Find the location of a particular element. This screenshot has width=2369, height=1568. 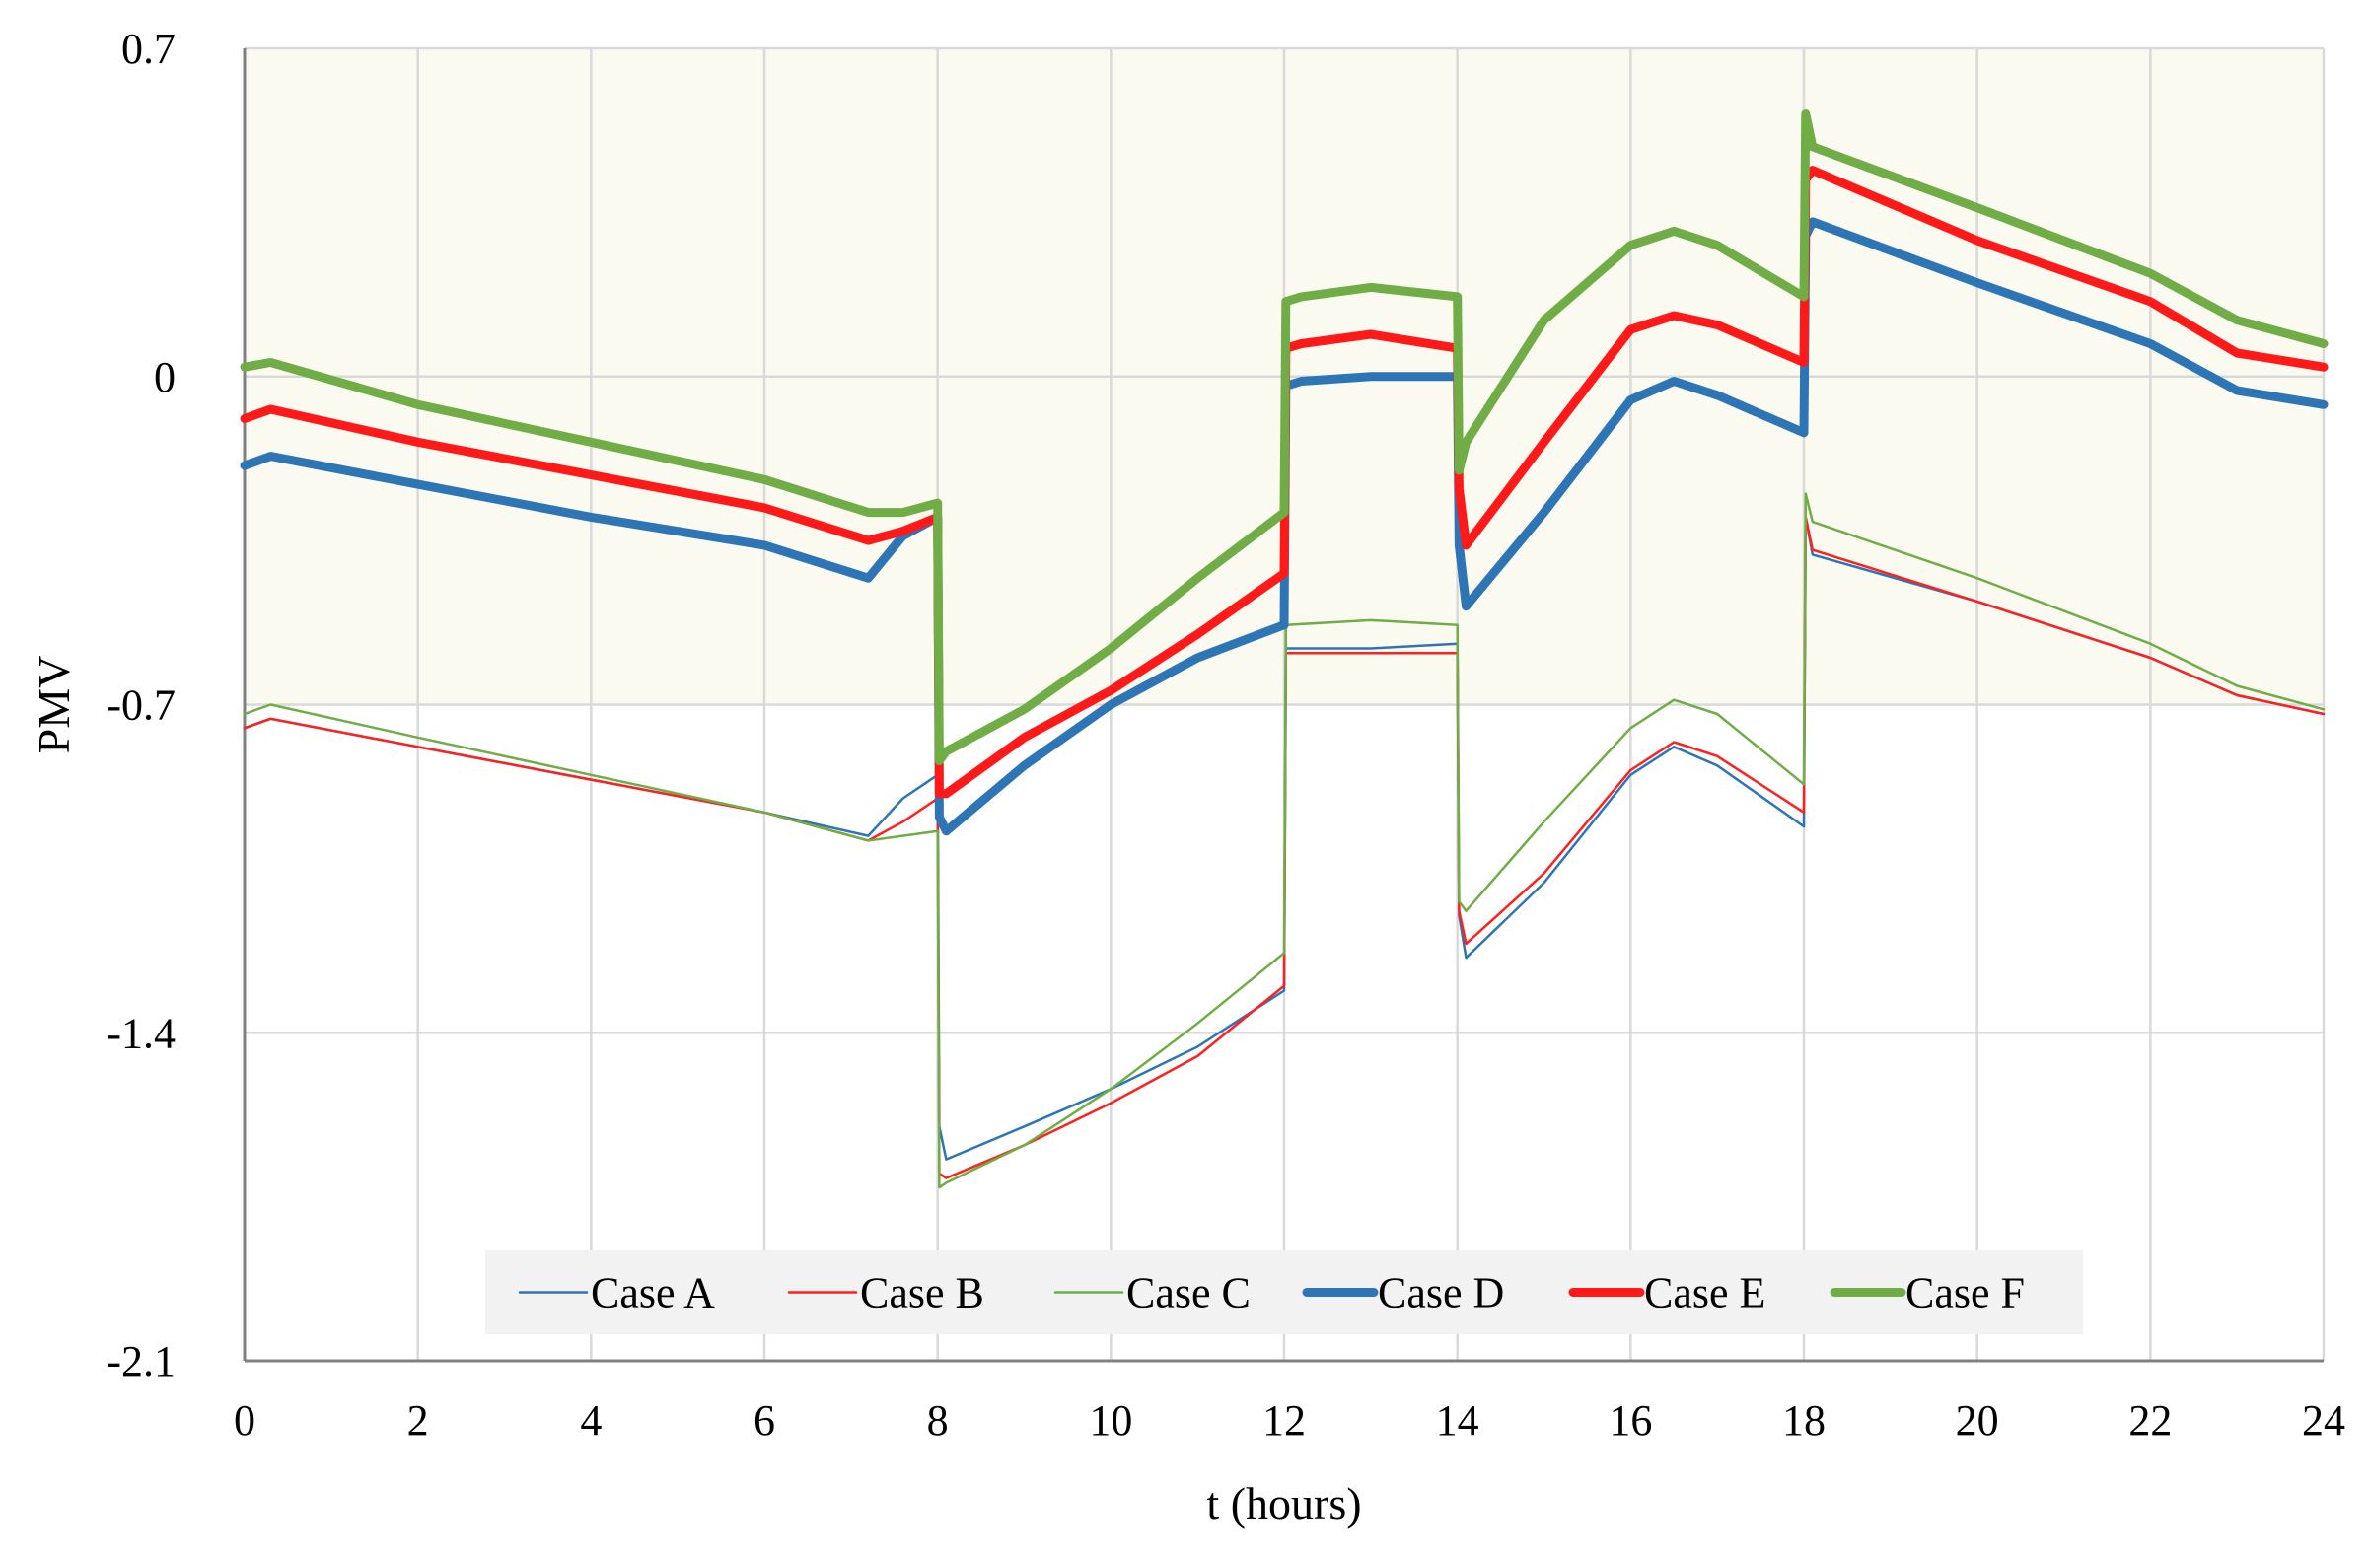

x-tick-label: 16 is located at coordinates (1630, 1420).